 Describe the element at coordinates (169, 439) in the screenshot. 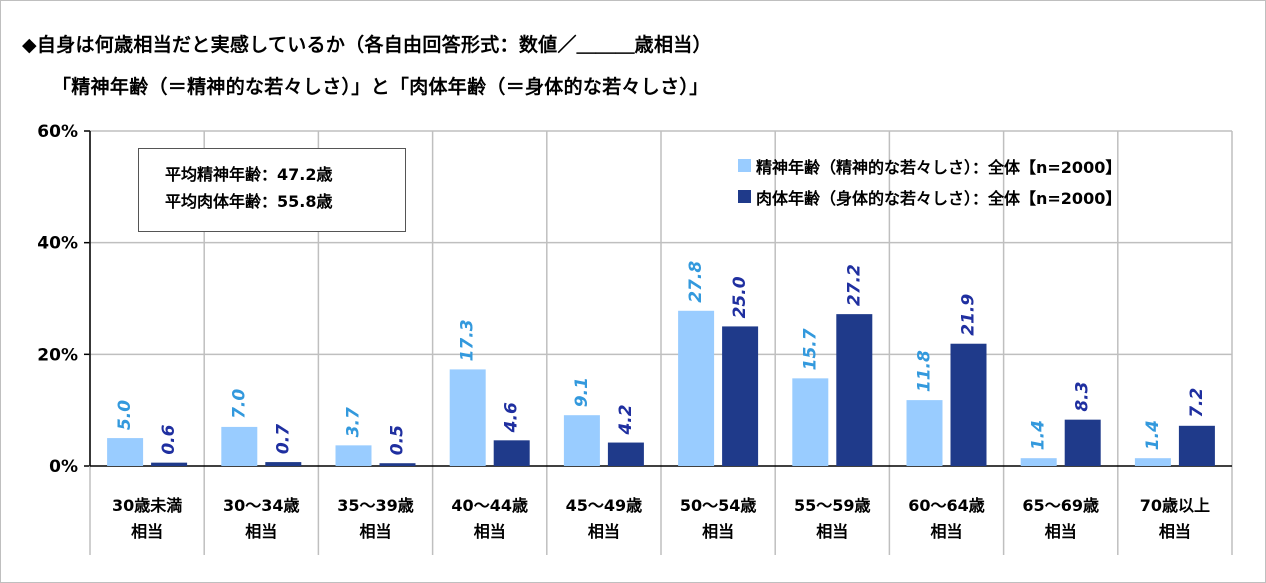

I see `data-label-physical: 0.6` at that location.